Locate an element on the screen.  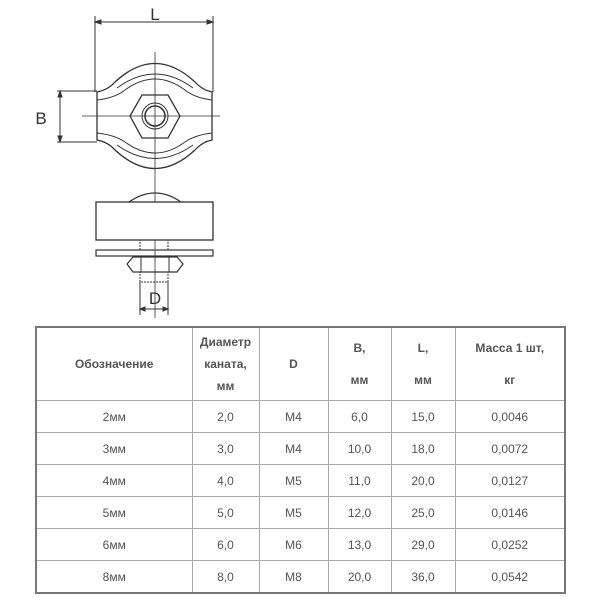
column-header: D is located at coordinates (293, 363).